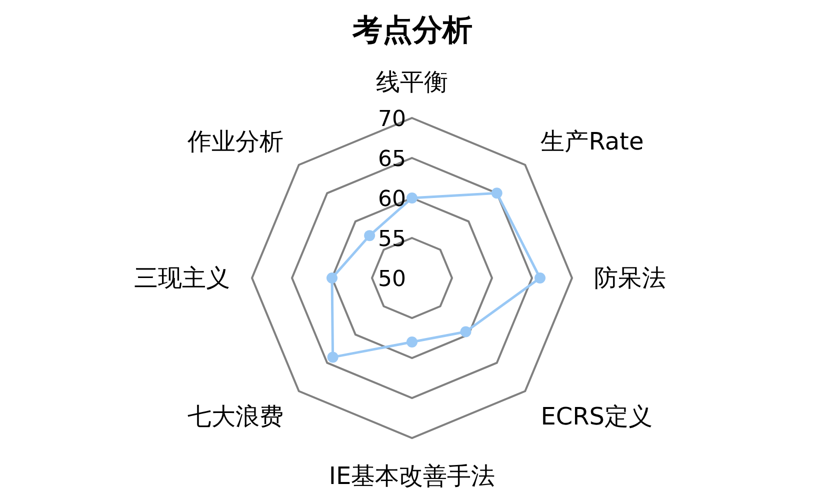 This screenshot has height=496, width=825. I want to click on spoke-label: ECRS定义, so click(596, 416).